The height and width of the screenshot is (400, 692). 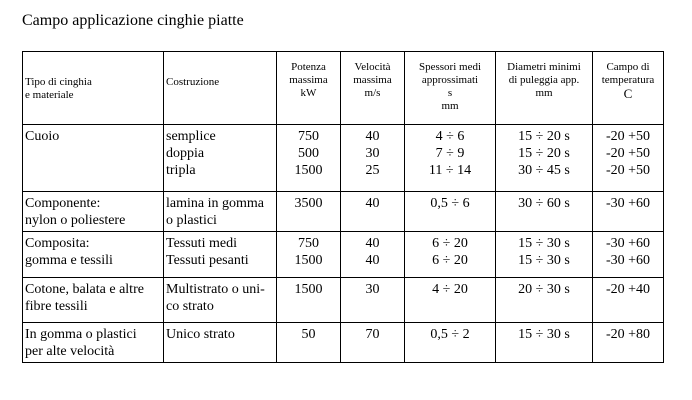 I want to click on cell-spessori: 4 ÷ 6 7 ÷ 9 11 ÷ 14, so click(x=450, y=158).